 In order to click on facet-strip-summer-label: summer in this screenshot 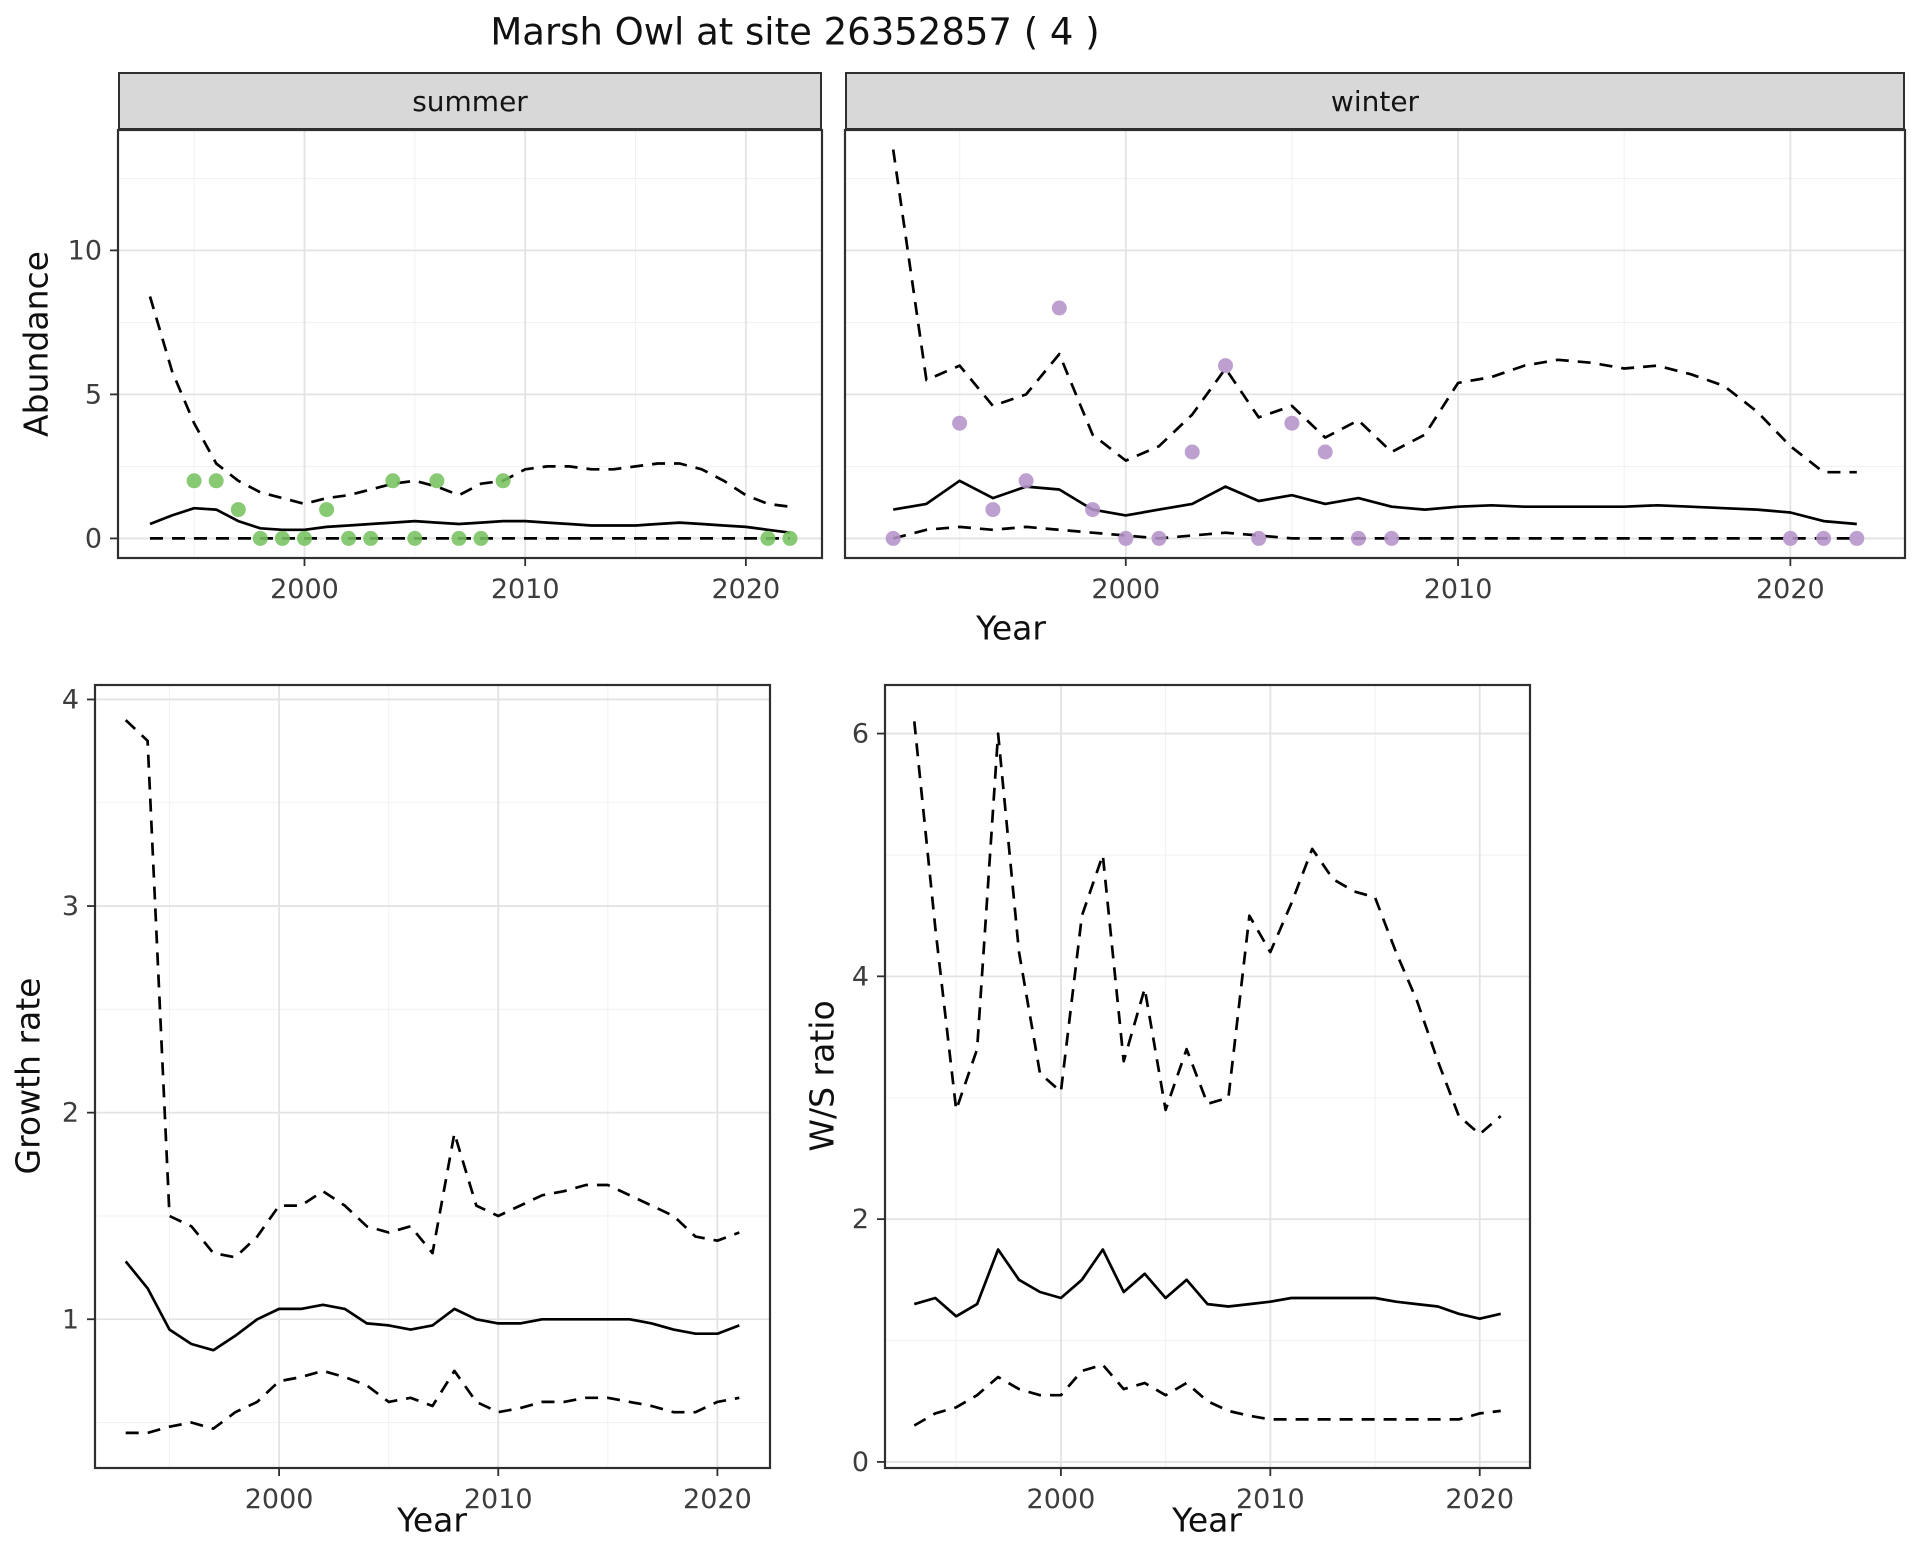, I will do `click(470, 101)`.